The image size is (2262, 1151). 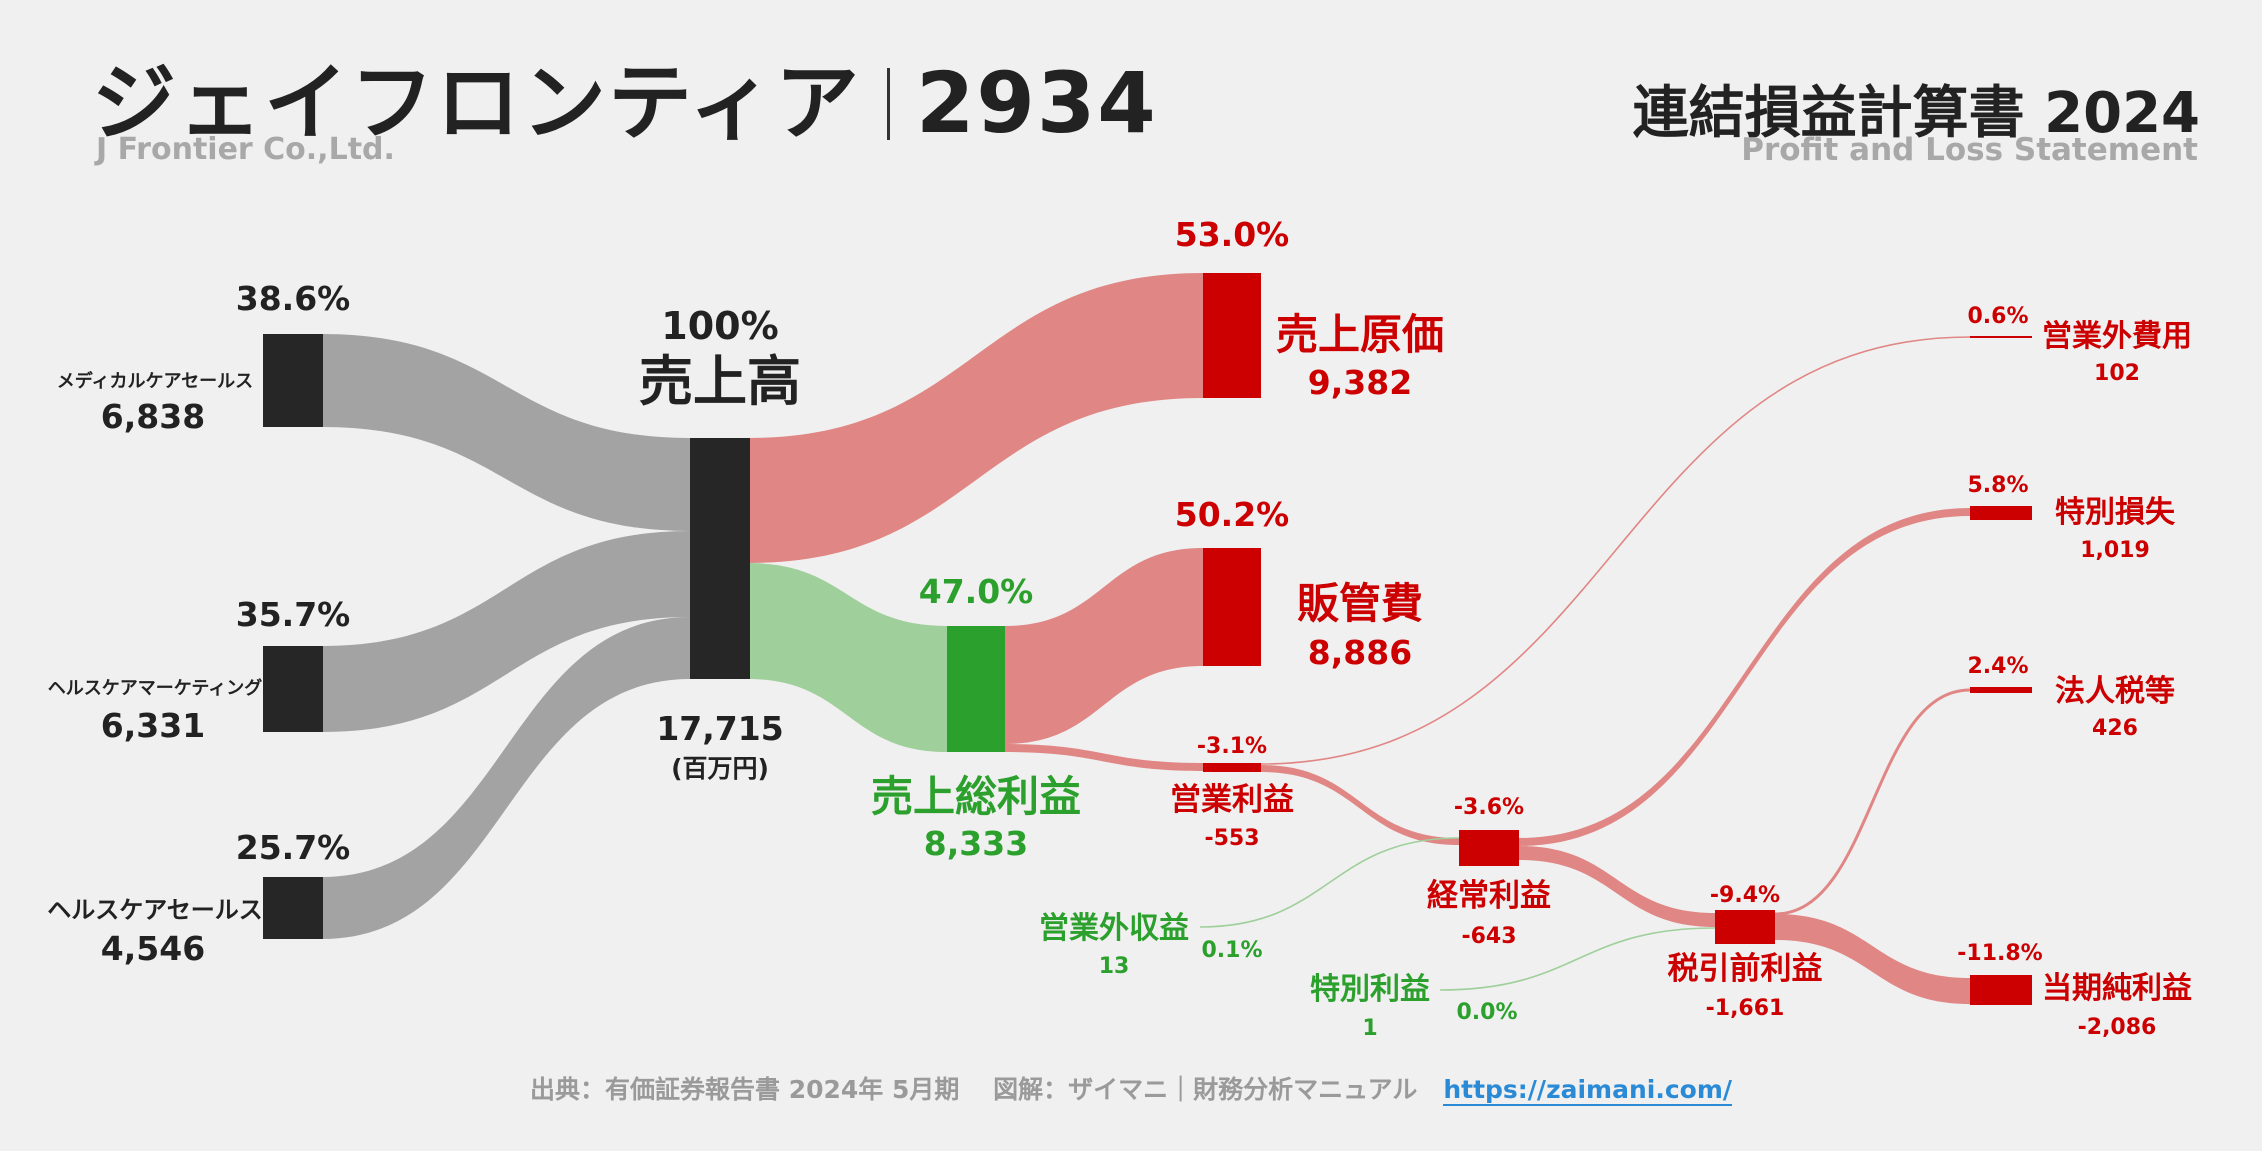 I want to click on op-value: -553, so click(x=1231, y=838).